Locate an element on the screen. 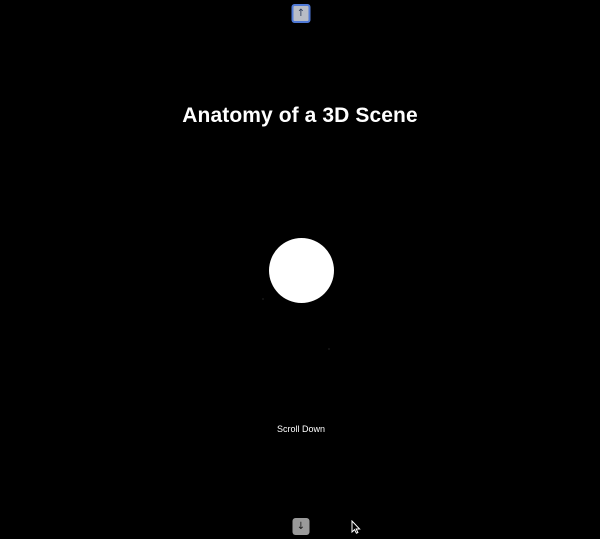  arrow-up-icon: ↑ is located at coordinates (301, 13).